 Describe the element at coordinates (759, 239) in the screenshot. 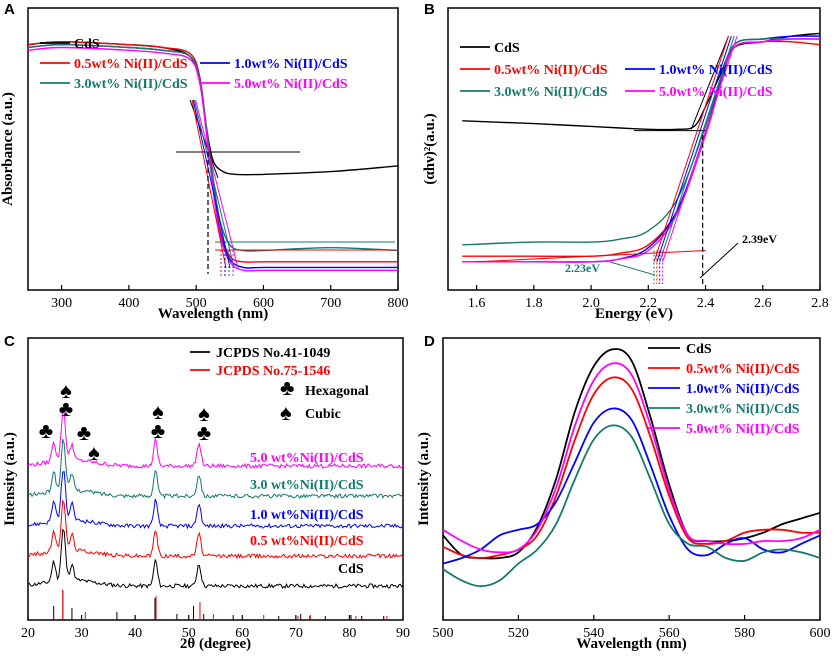

I see `annotation-2-39ev: 2.39eV` at that location.